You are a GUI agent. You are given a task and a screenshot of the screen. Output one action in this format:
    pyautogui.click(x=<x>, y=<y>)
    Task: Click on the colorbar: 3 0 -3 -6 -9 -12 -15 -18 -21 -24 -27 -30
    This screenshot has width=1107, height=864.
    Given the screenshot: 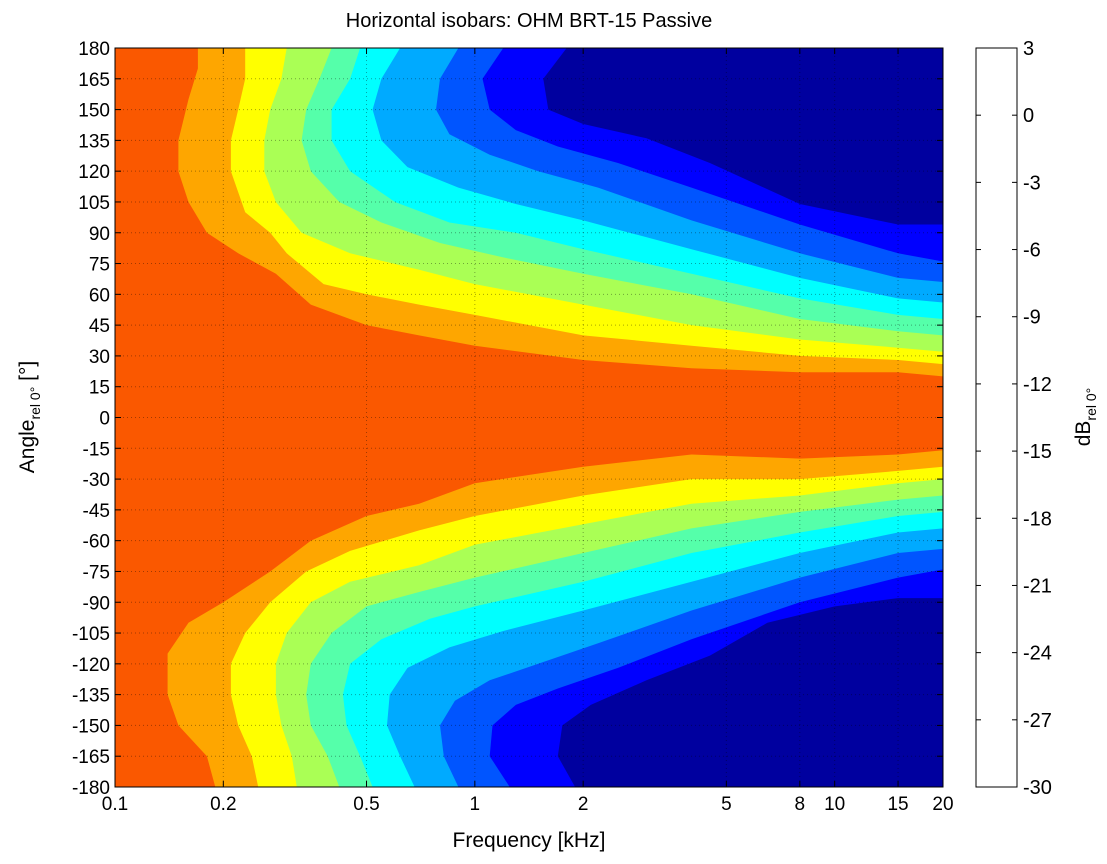 What is the action you would take?
    pyautogui.click(x=1013, y=418)
    